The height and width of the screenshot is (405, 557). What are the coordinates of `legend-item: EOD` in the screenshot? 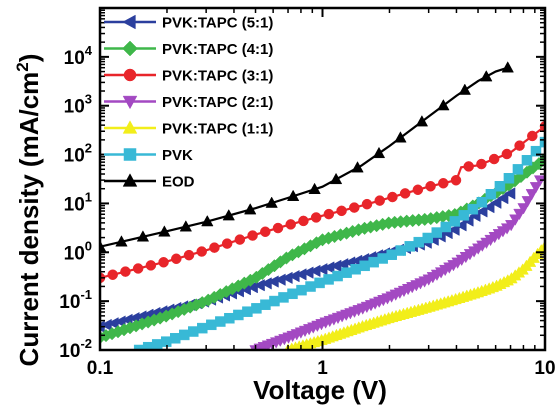 It's located at (149, 182).